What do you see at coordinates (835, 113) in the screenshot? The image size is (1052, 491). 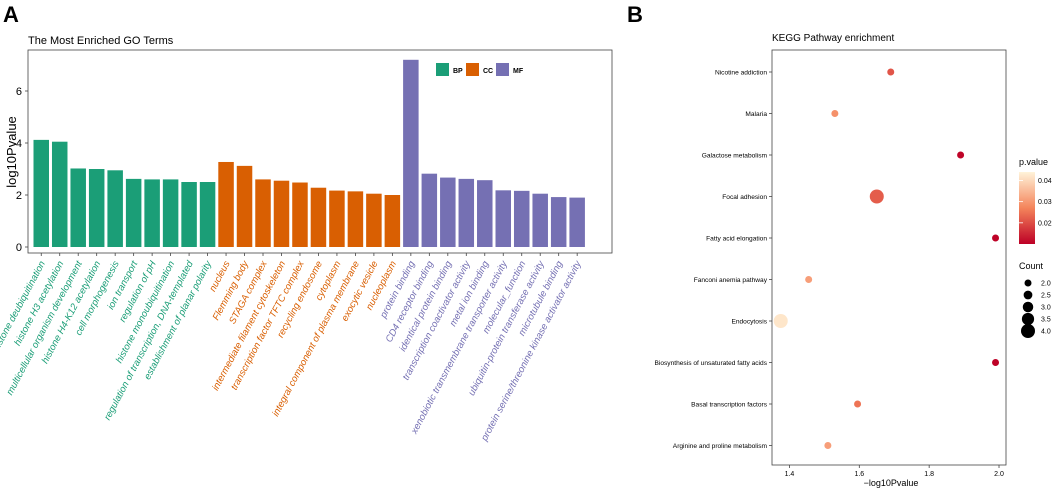 I see `kegg-point-malaria` at bounding box center [835, 113].